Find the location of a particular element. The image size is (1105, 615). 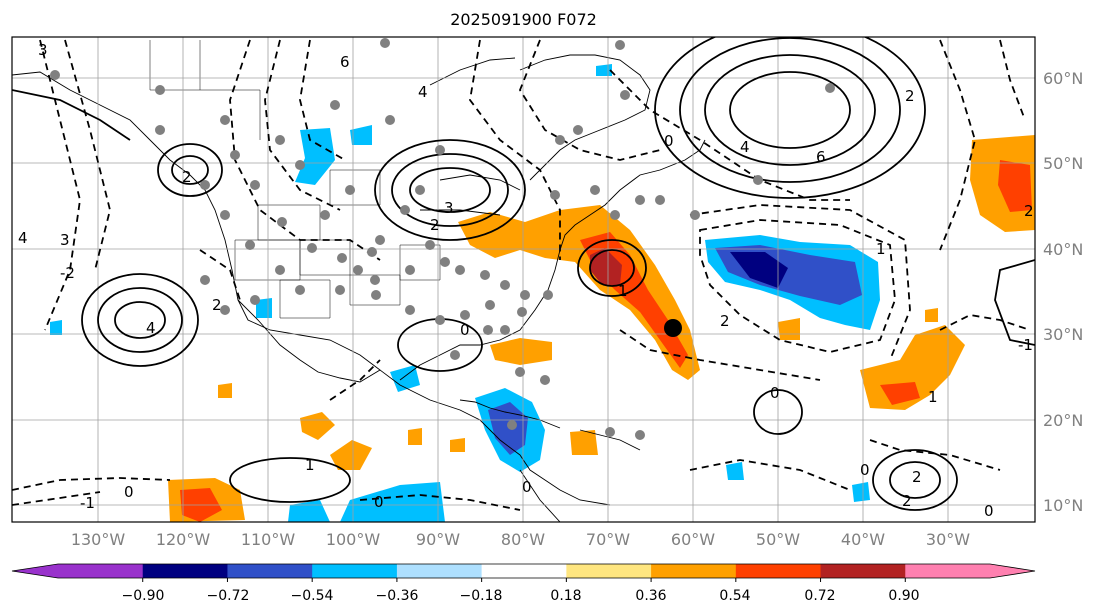

colorbar-tick-label: 0.54 is located at coordinates (734, 596).